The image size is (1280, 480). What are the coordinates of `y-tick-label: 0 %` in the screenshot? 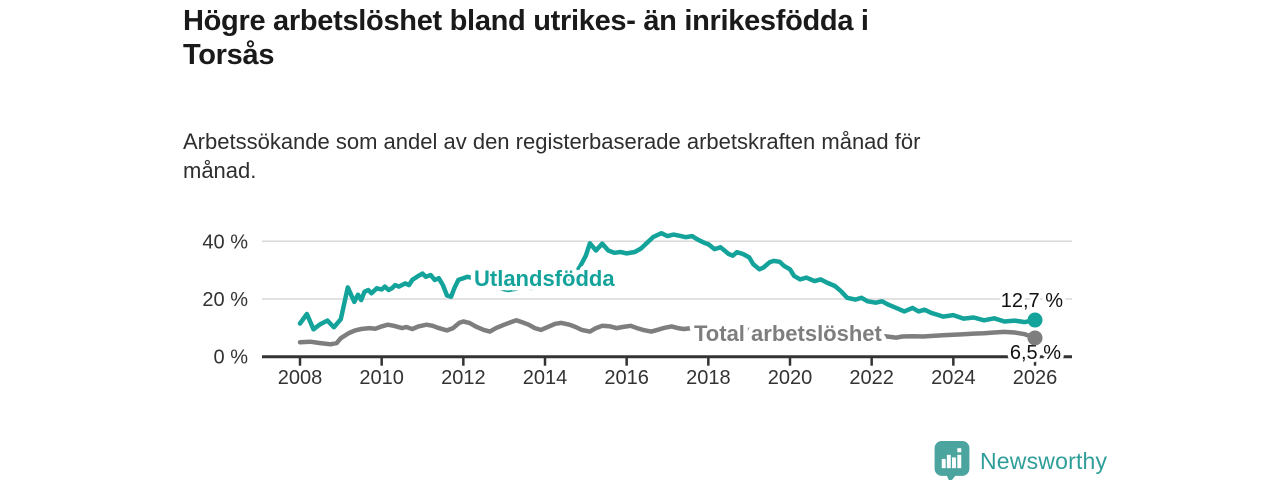 It's located at (231, 358).